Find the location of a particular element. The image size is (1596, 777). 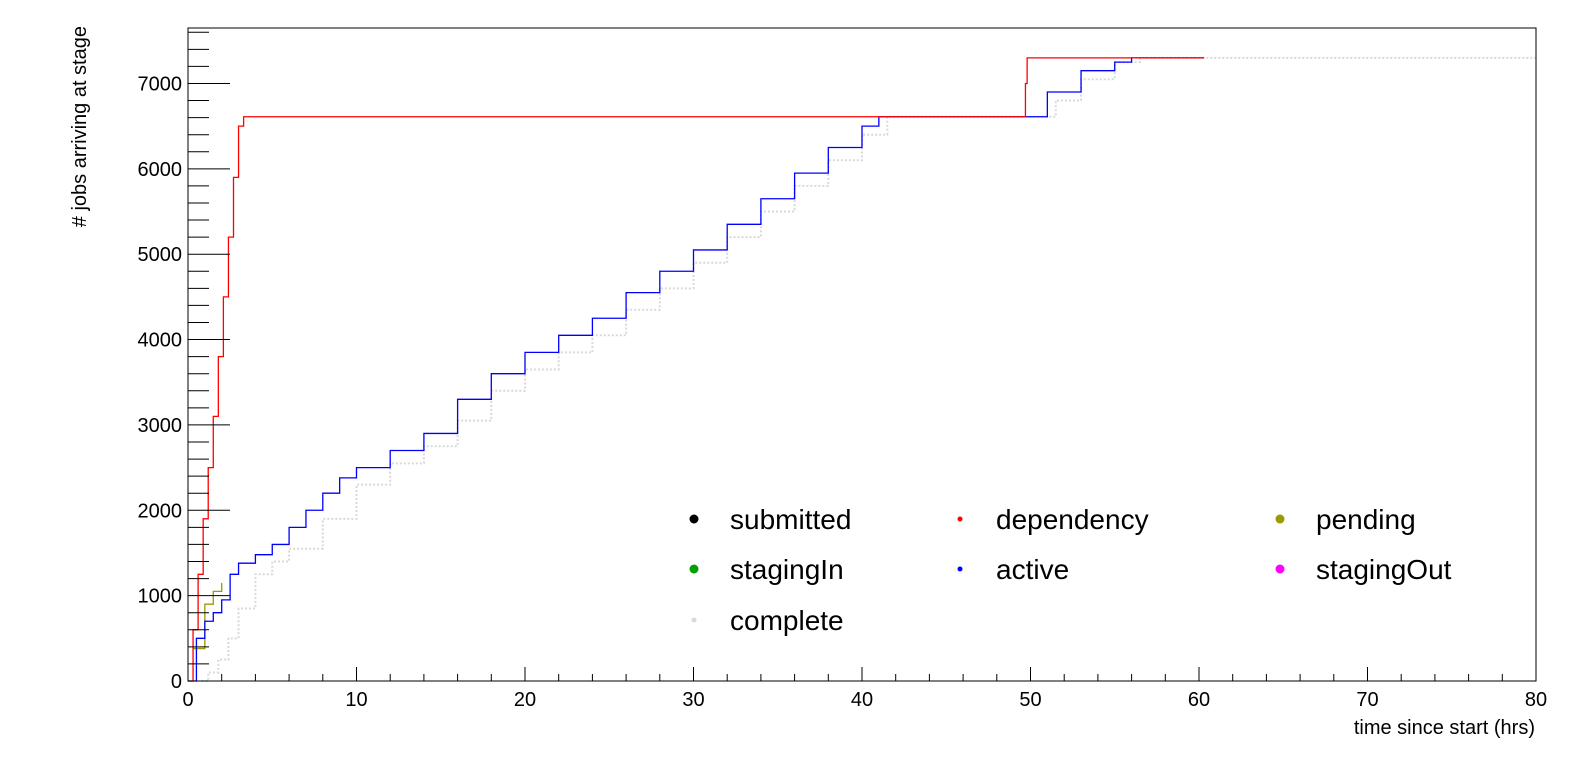

legend-label-active: active is located at coordinates (1032, 569).